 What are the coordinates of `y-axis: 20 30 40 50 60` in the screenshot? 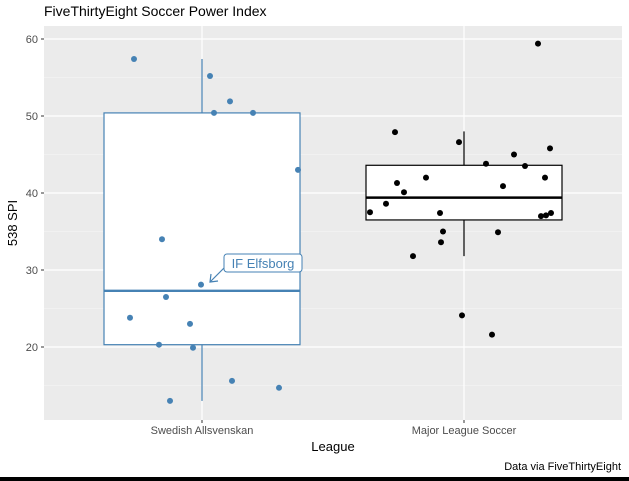 It's located at (35, 194).